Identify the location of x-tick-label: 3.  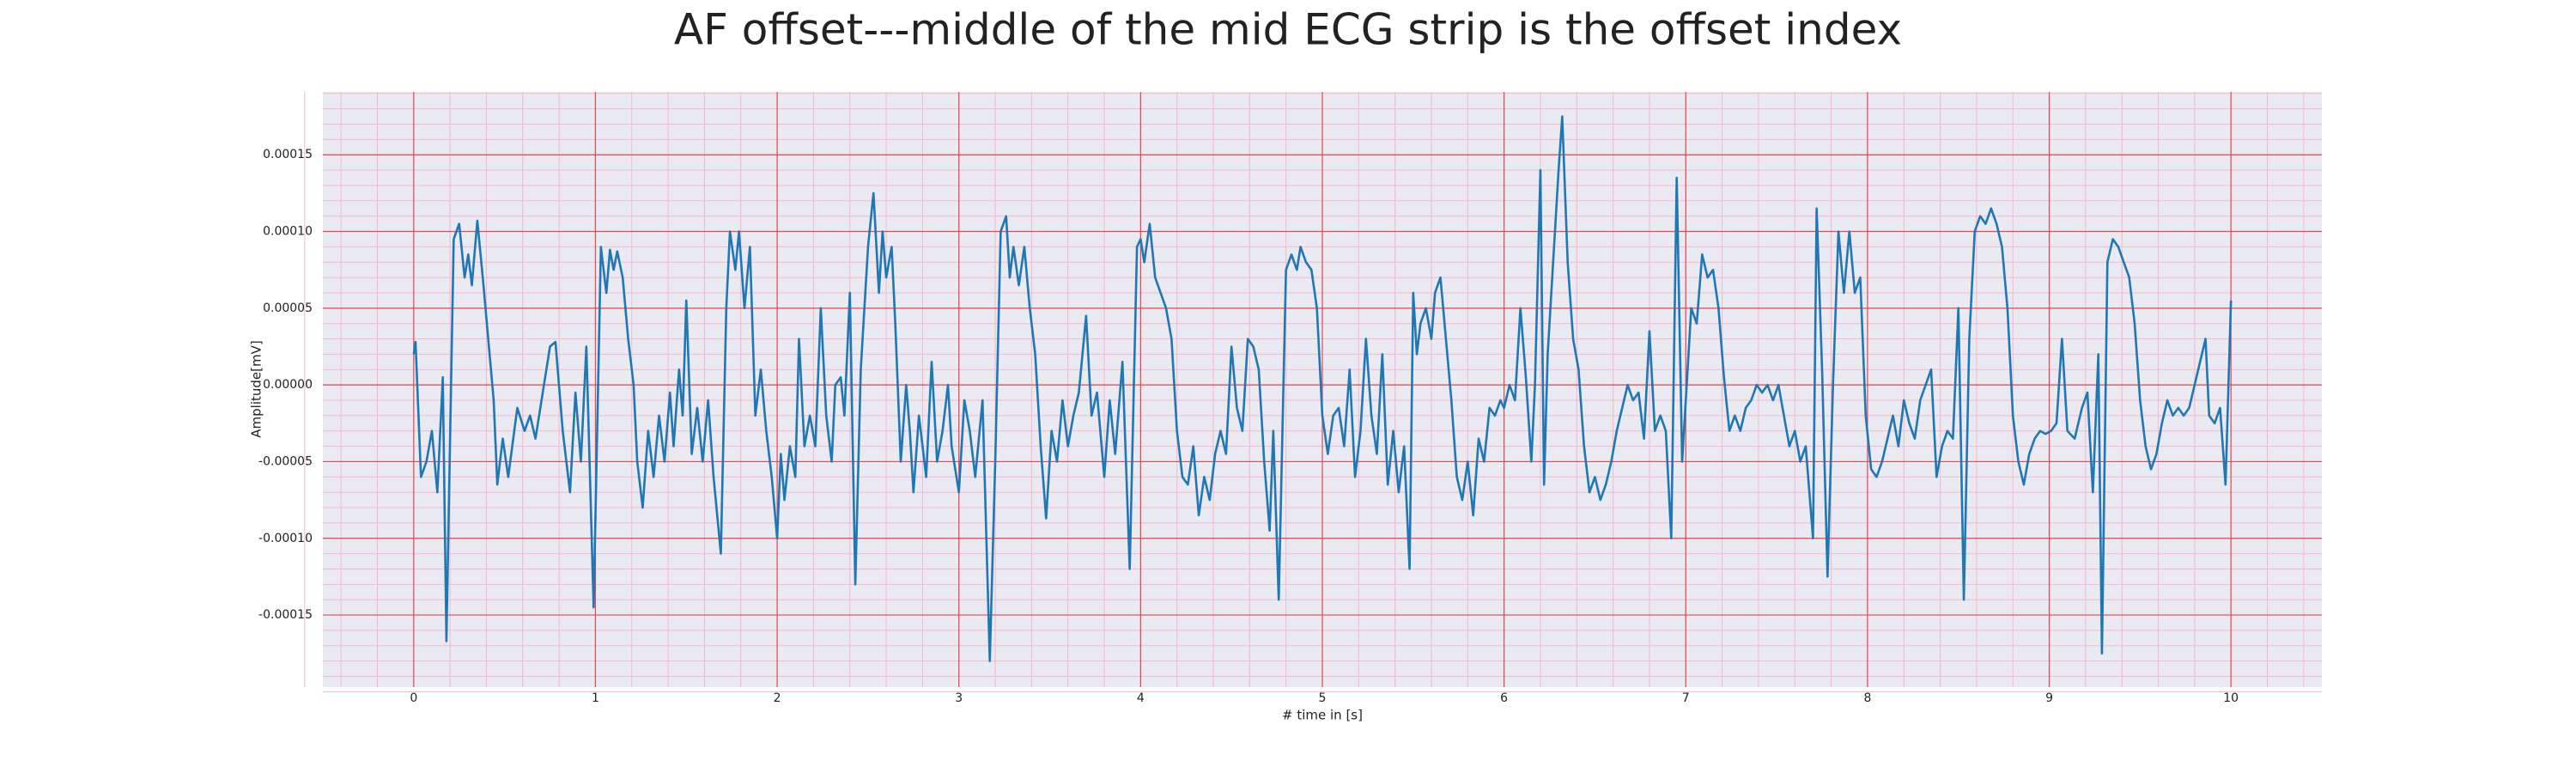
(959, 698).